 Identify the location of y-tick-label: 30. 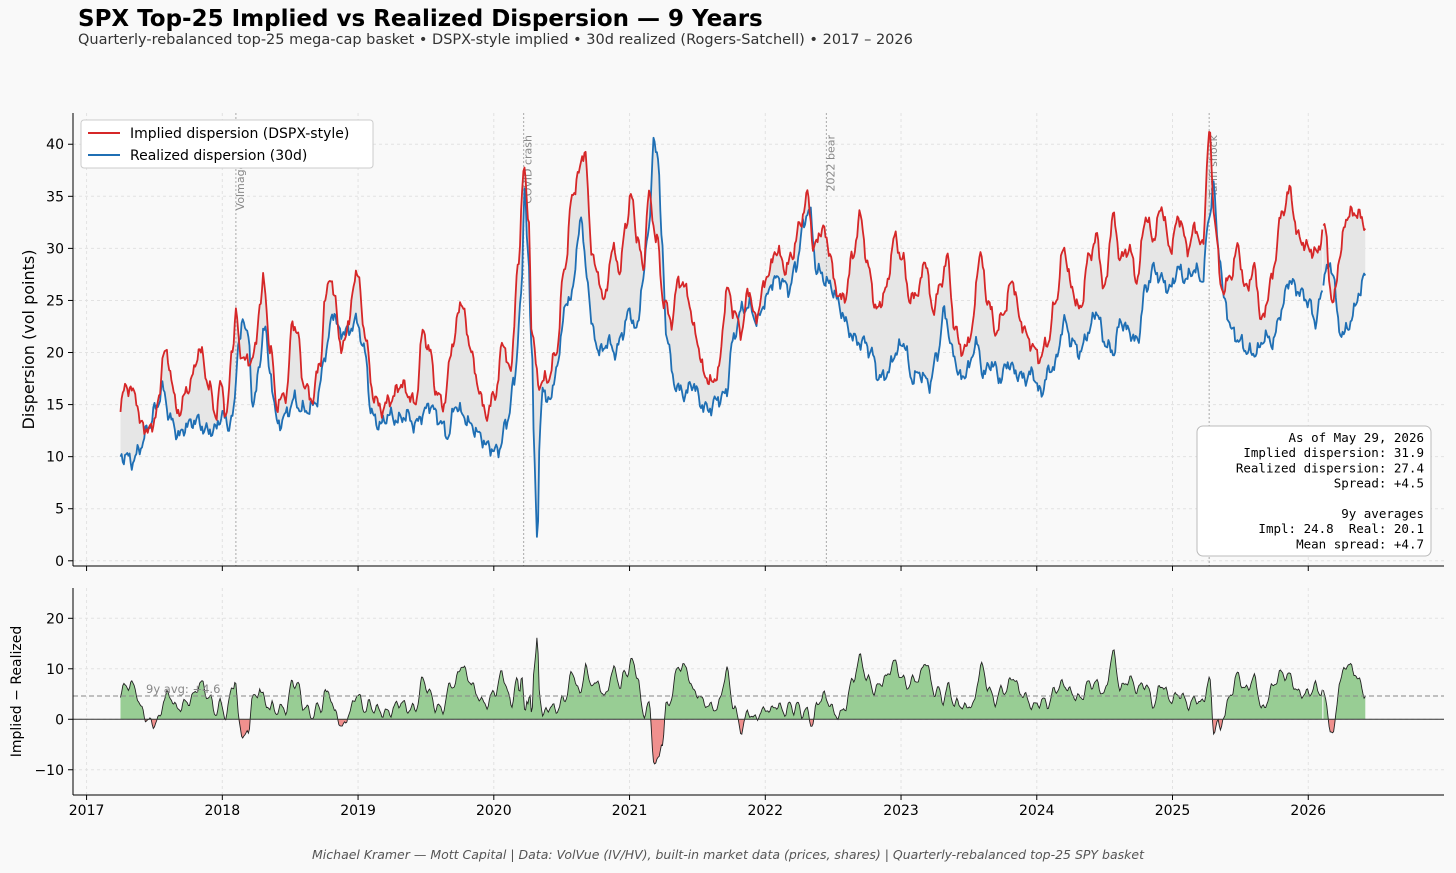
(55, 249).